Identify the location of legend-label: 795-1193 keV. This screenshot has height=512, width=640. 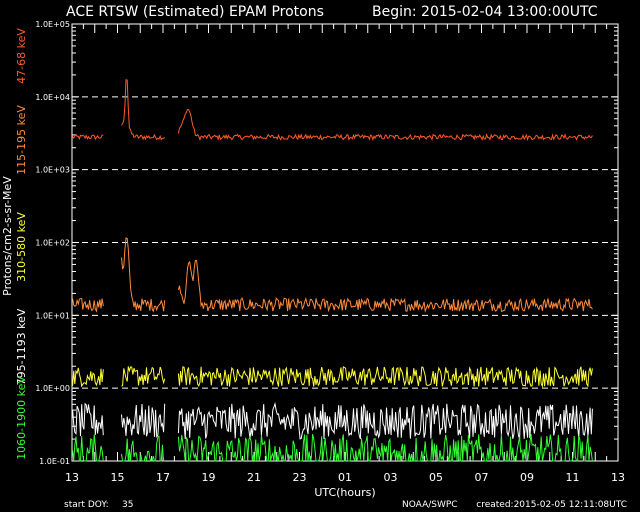
(21, 346).